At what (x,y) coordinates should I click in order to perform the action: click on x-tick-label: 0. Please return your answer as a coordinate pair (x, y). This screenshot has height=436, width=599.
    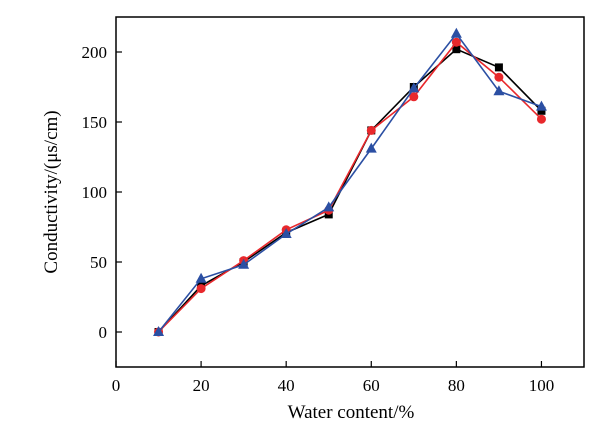
    Looking at the image, I should click on (116, 385).